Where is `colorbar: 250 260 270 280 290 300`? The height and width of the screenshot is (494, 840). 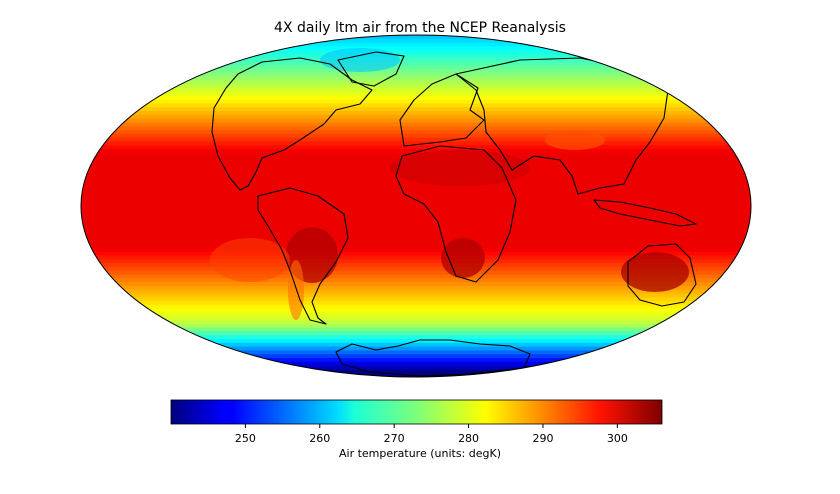 colorbar: 250 260 270 280 290 300 is located at coordinates (416, 422).